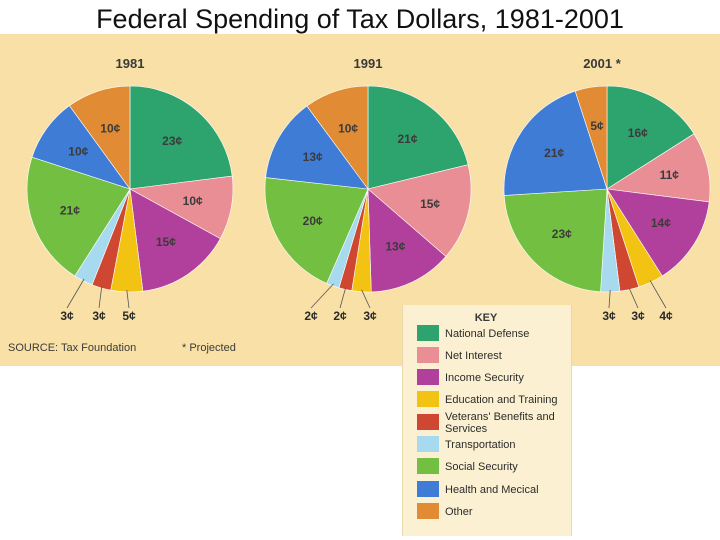  What do you see at coordinates (70, 211) in the screenshot?
I see `slice-label-social-security: 21¢` at bounding box center [70, 211].